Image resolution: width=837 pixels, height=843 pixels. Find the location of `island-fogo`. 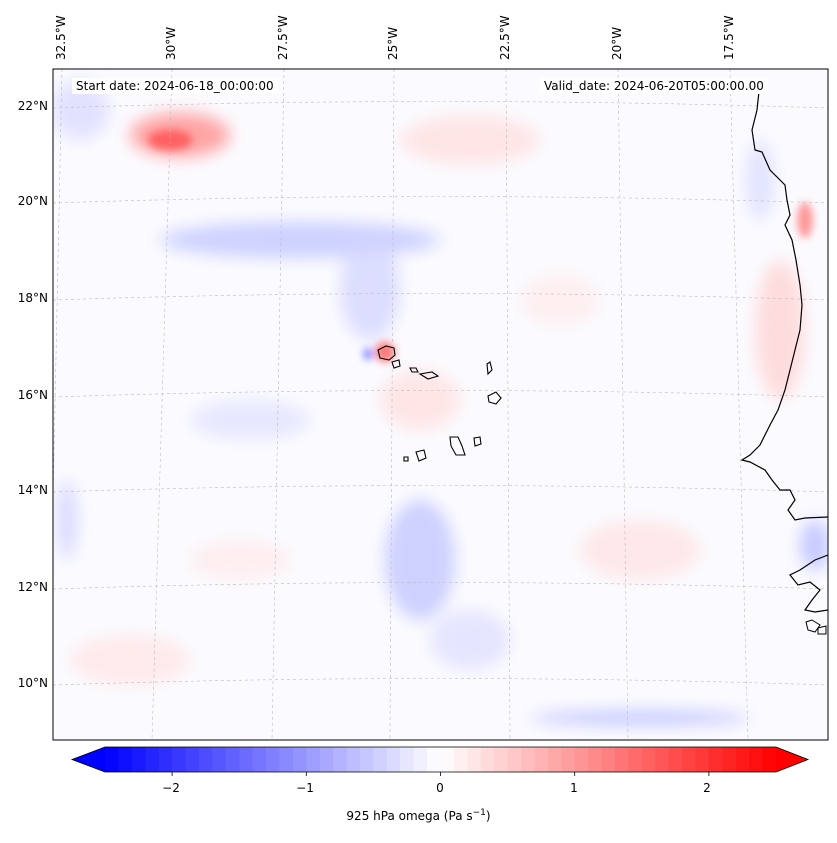

island-fogo is located at coordinates (421, 455).